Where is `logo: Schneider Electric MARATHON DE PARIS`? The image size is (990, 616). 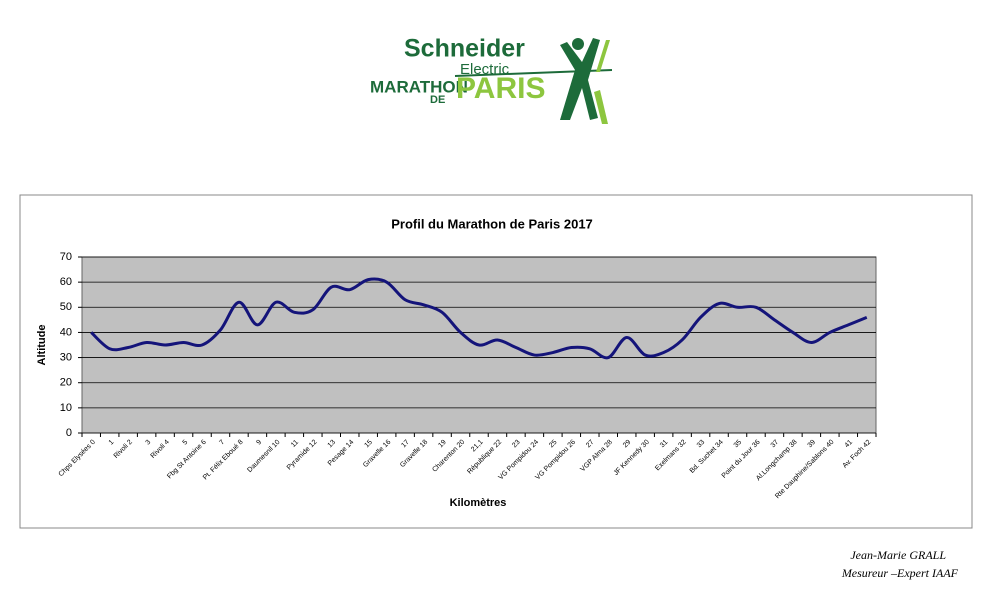 logo: Schneider Electric MARATHON DE PARIS is located at coordinates (491, 79).